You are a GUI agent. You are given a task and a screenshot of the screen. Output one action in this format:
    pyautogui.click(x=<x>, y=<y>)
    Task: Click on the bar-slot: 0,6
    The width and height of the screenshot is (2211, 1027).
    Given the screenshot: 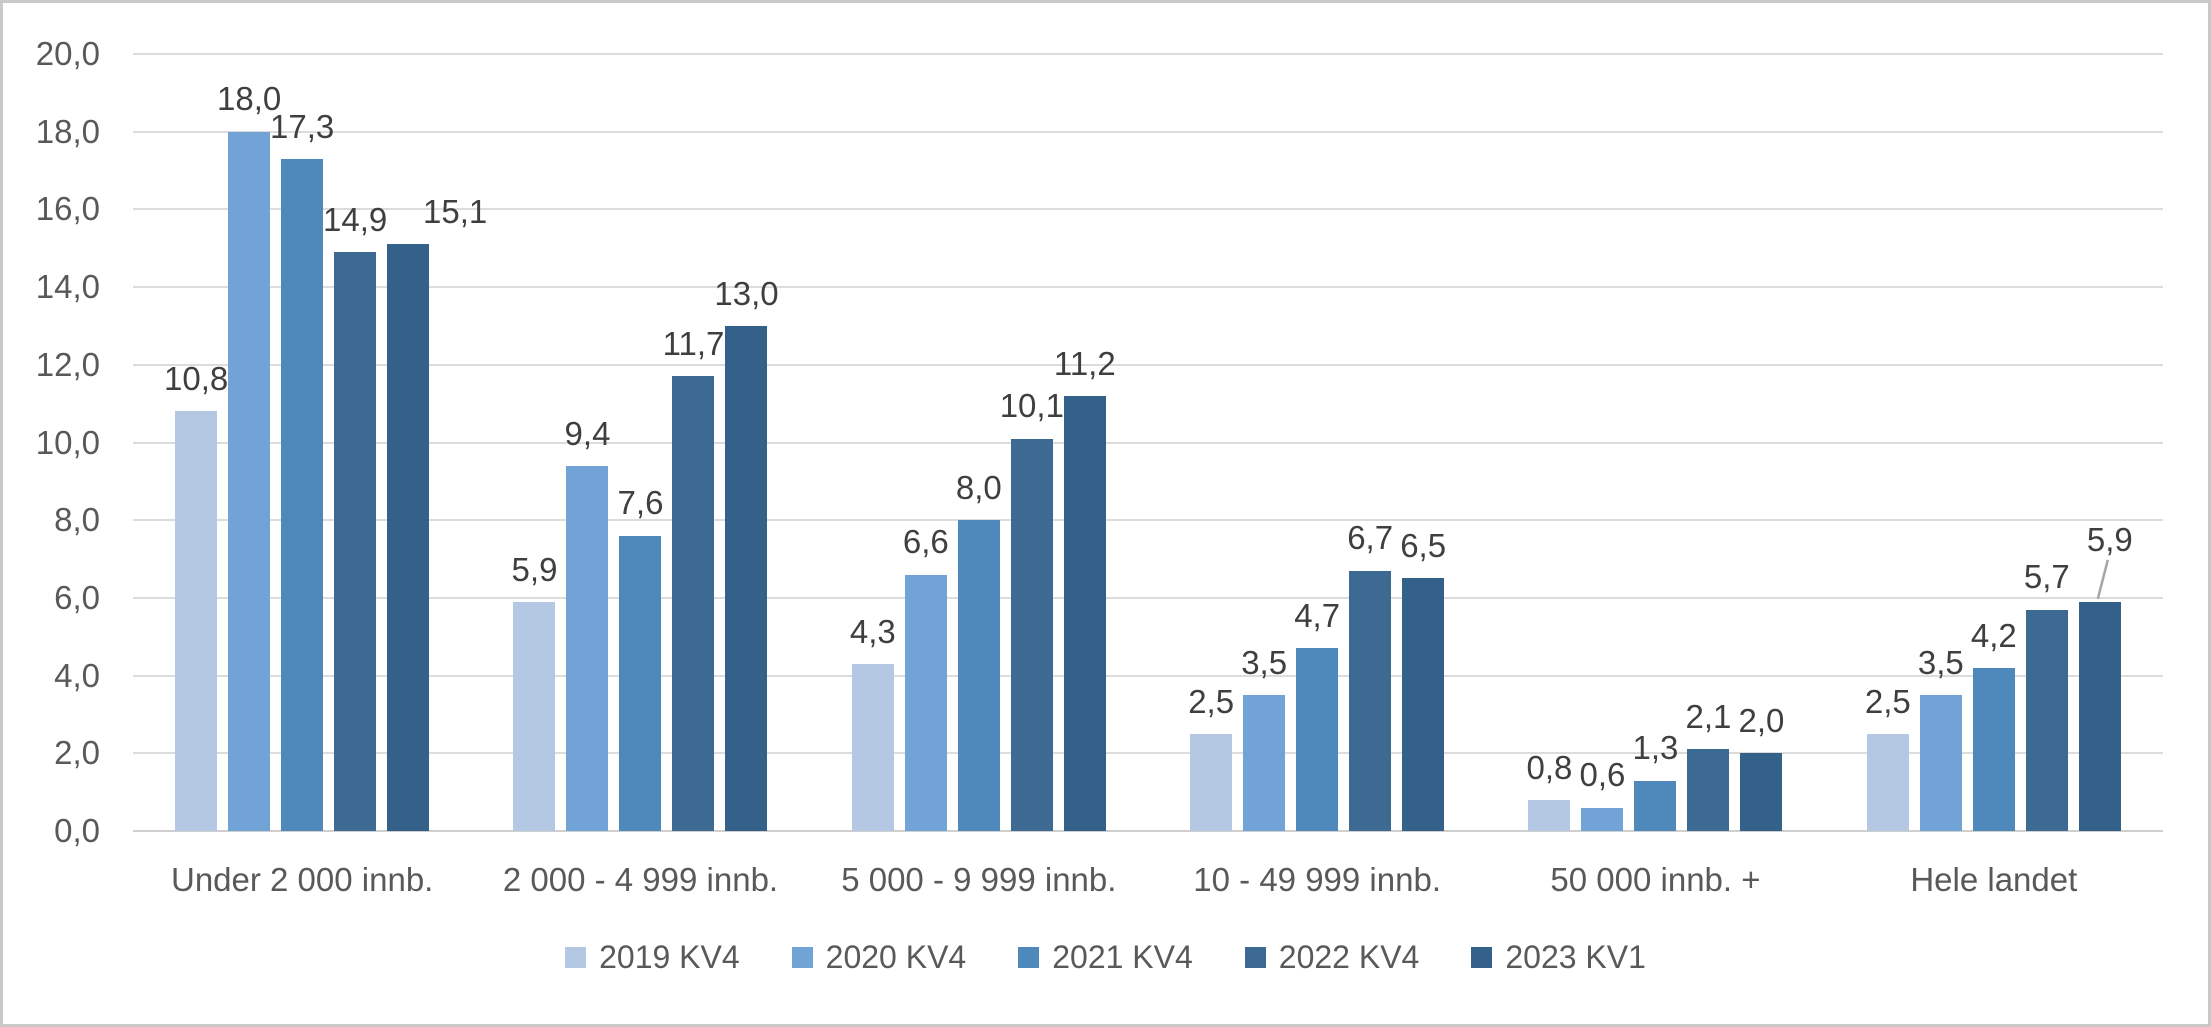 What is the action you would take?
    pyautogui.click(x=1602, y=442)
    